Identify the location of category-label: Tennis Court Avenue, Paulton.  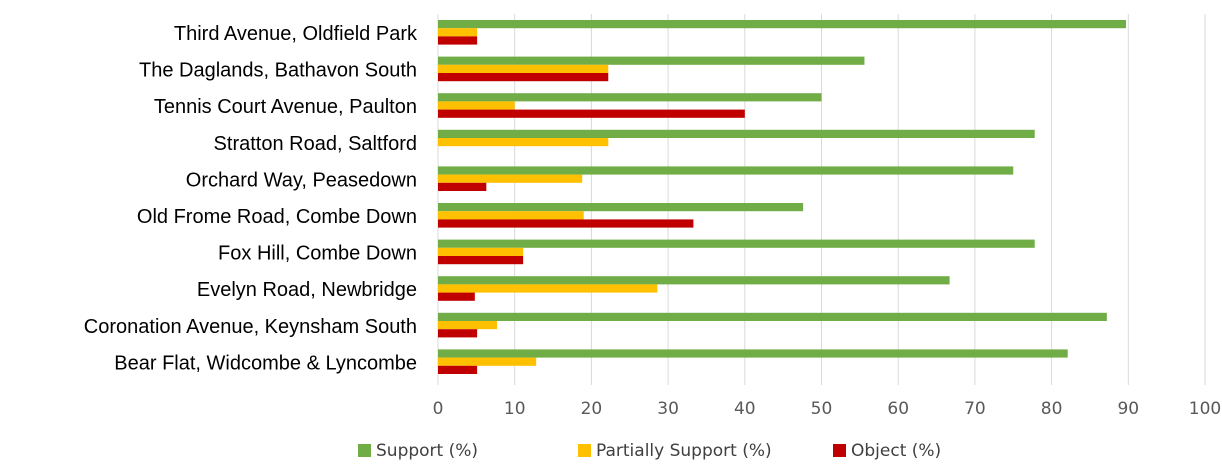
(285, 107).